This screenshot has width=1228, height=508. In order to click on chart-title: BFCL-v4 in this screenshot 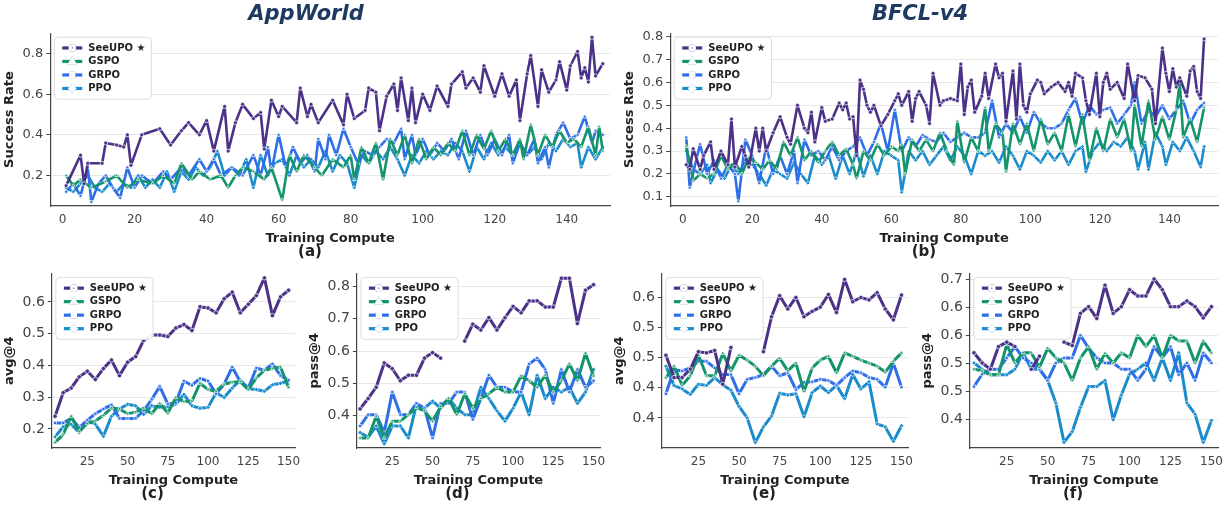, I will do `click(920, 13)`.